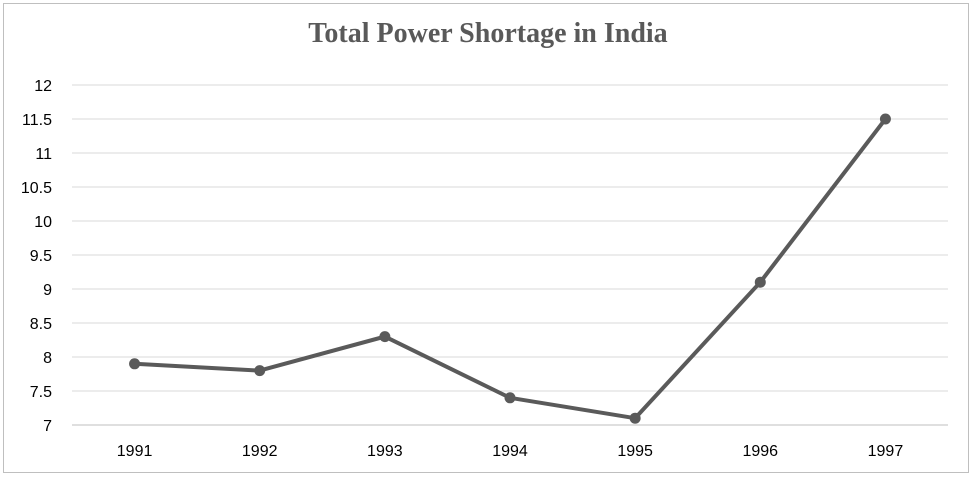 Image resolution: width=976 pixels, height=479 pixels. Describe the element at coordinates (635, 451) in the screenshot. I see `x-tick-label: 1995` at that location.